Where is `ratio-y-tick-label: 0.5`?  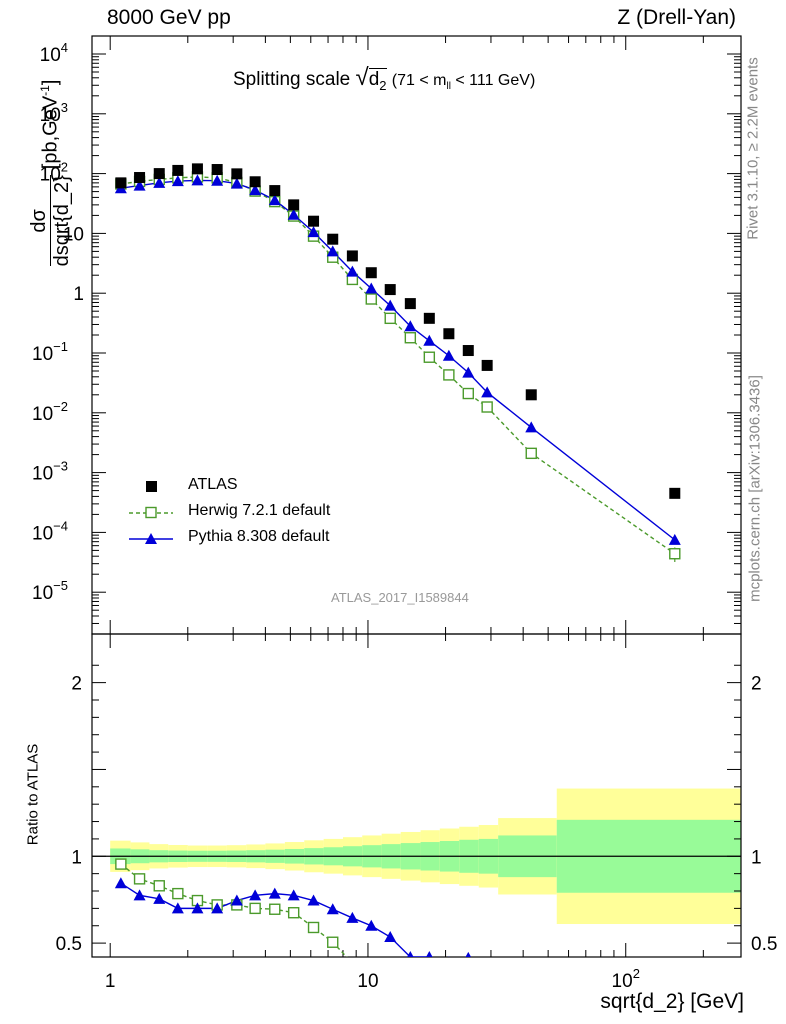
ratio-y-tick-label: 0.5 is located at coordinates (69, 944).